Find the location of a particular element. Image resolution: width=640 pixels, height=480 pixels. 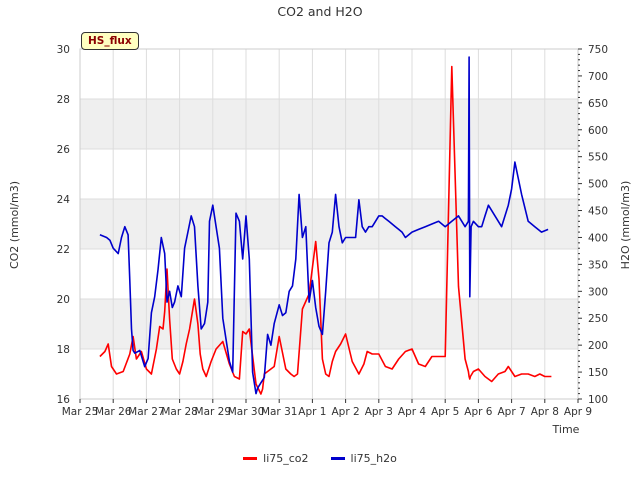

y-left-tick-label: 22 is located at coordinates (63, 250).